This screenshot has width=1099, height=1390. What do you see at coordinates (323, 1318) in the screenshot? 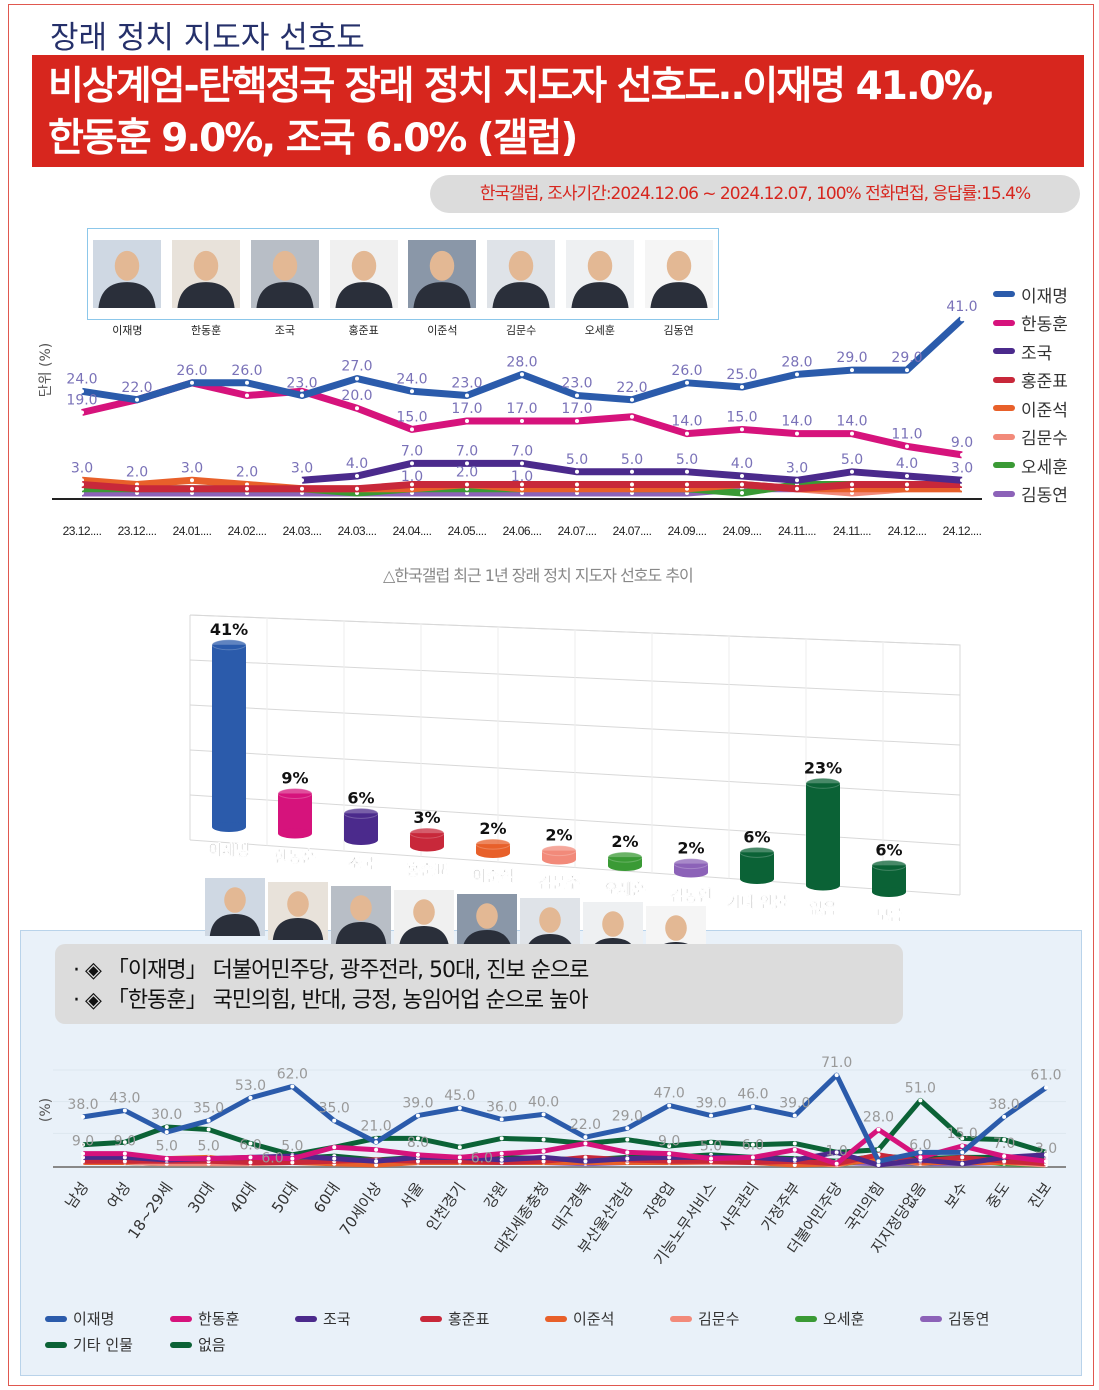
I see `legend-item: 조국` at bounding box center [323, 1318].